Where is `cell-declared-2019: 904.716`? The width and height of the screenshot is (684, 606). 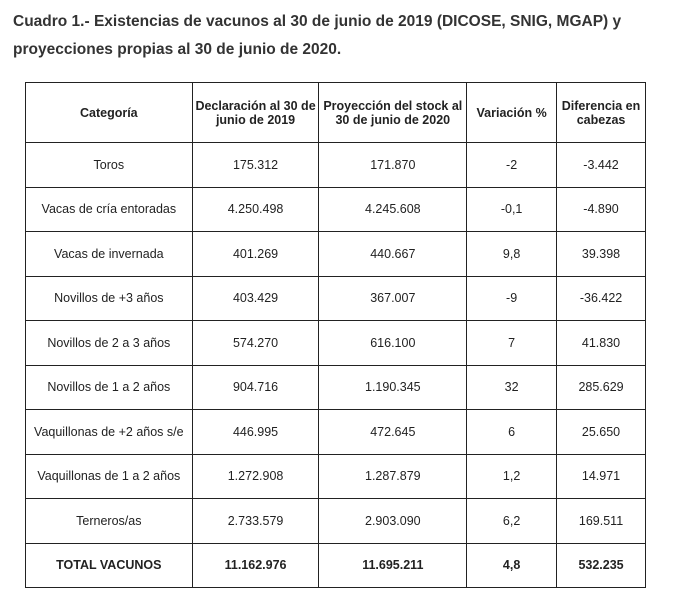
cell-declared-2019: 904.716 is located at coordinates (255, 387).